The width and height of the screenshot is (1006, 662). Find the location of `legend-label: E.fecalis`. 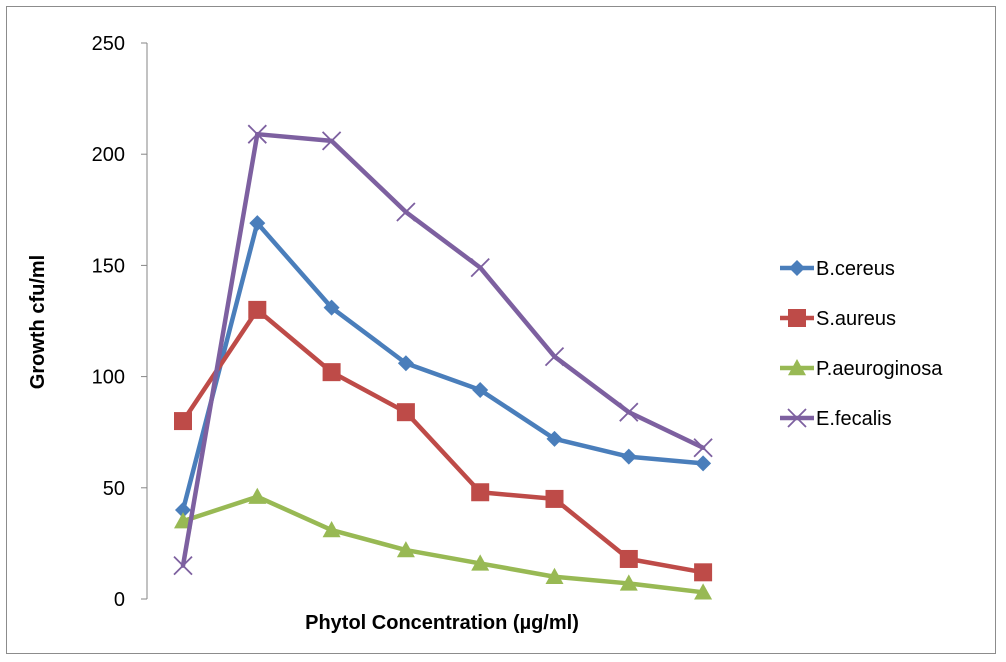

legend-label: E.fecalis is located at coordinates (854, 419).